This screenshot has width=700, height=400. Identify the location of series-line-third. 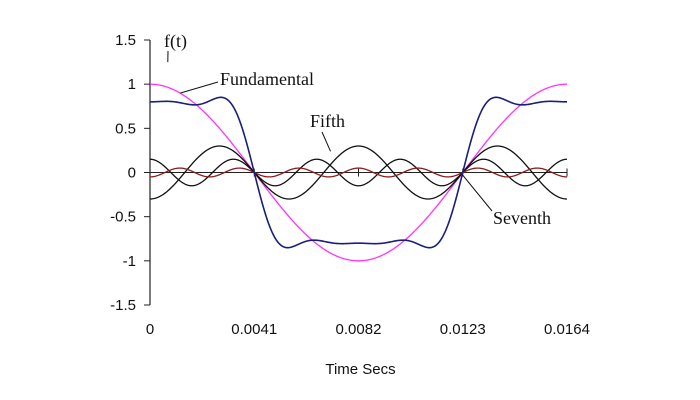
(358, 172).